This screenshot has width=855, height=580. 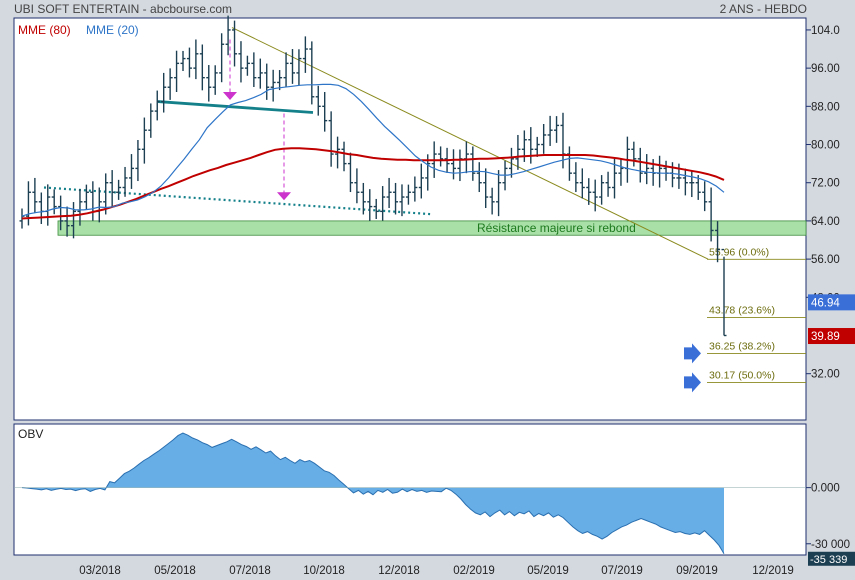 What do you see at coordinates (739, 252) in the screenshot?
I see `fibonacci-label: 55.96 (0.0%)` at bounding box center [739, 252].